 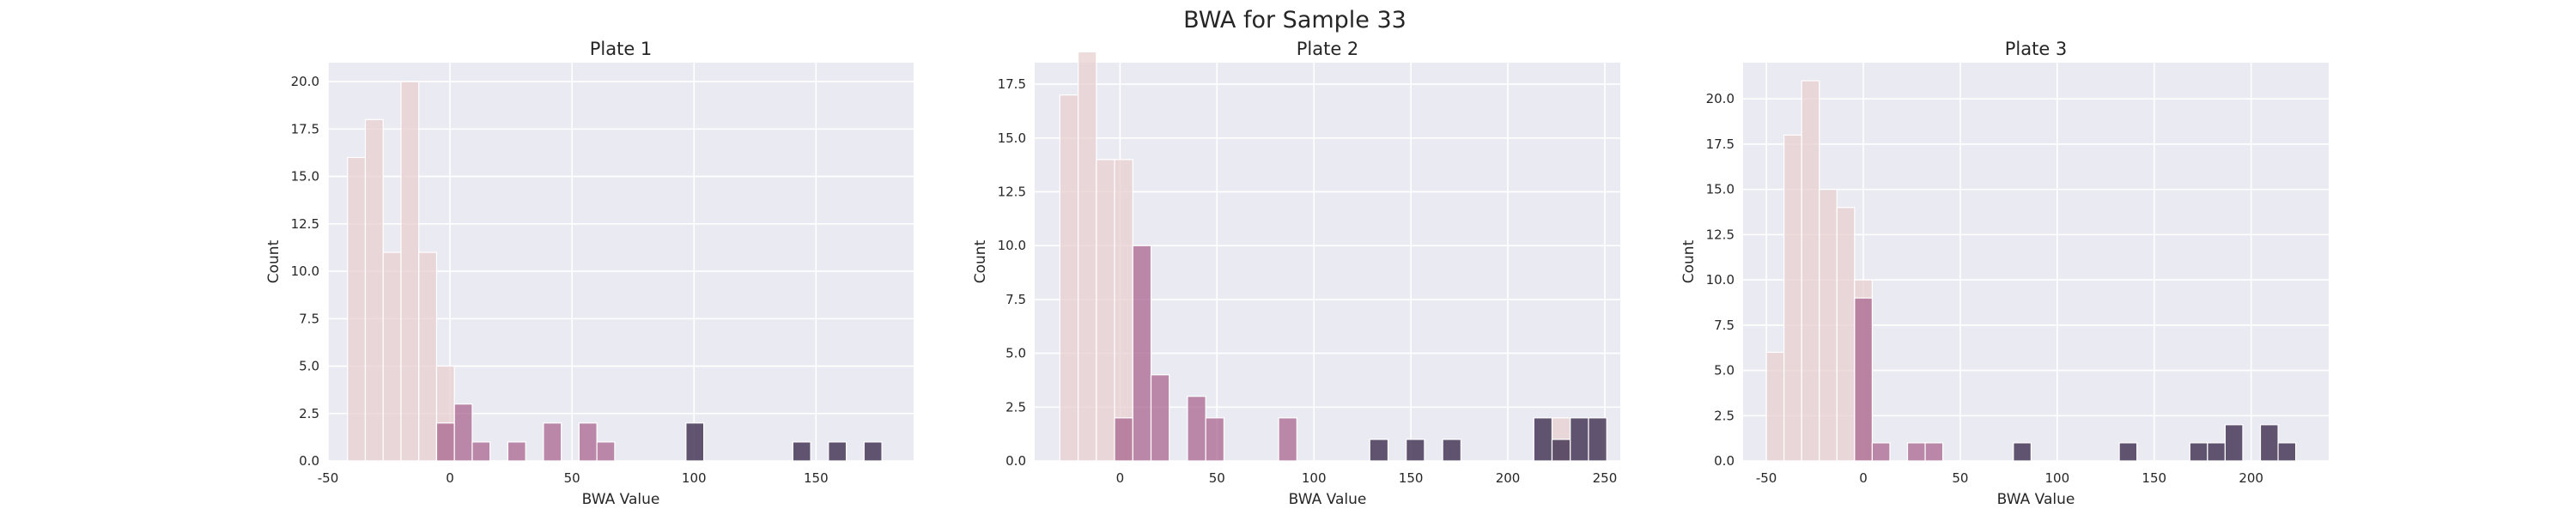 I want to click on x-tick-label: 250, so click(x=1605, y=478).